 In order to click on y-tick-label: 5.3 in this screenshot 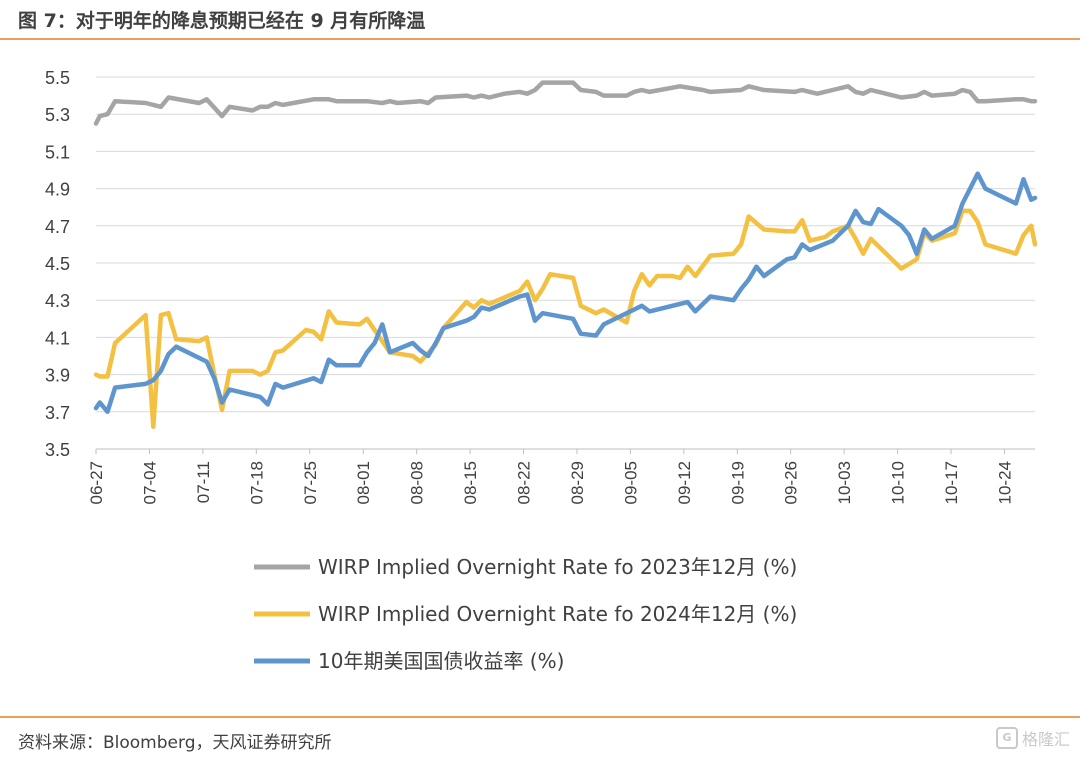, I will do `click(57, 115)`.